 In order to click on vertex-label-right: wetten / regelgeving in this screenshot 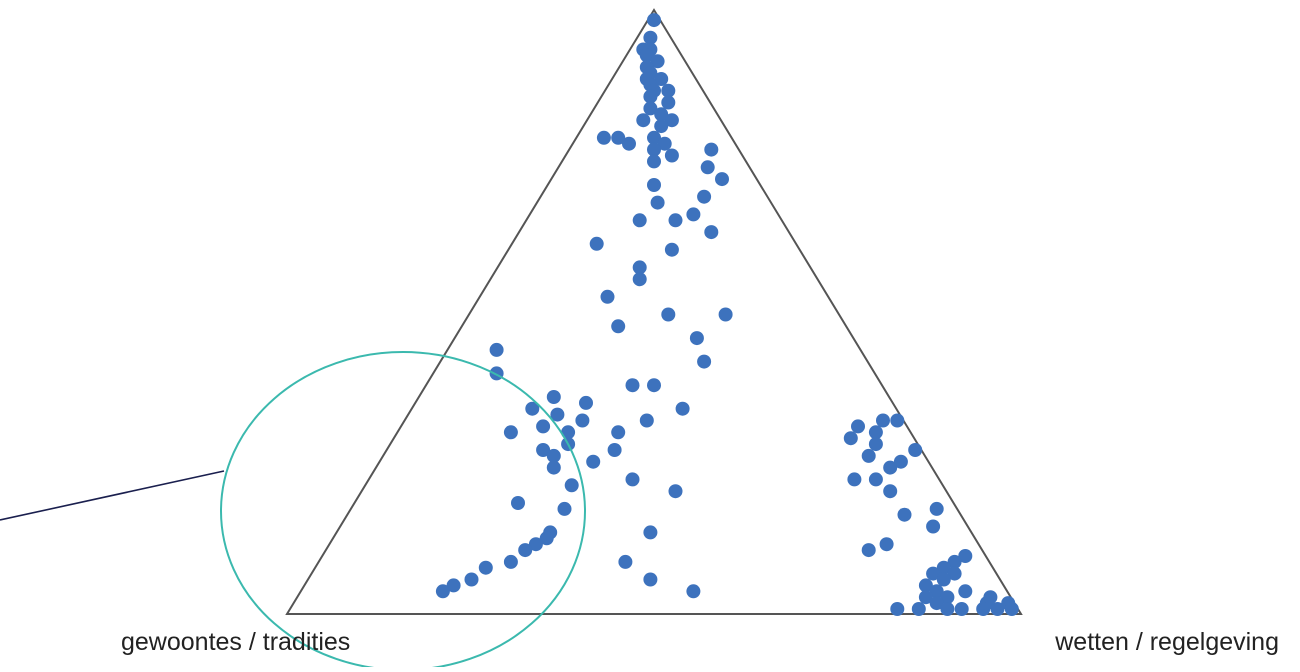, I will do `click(1167, 642)`.